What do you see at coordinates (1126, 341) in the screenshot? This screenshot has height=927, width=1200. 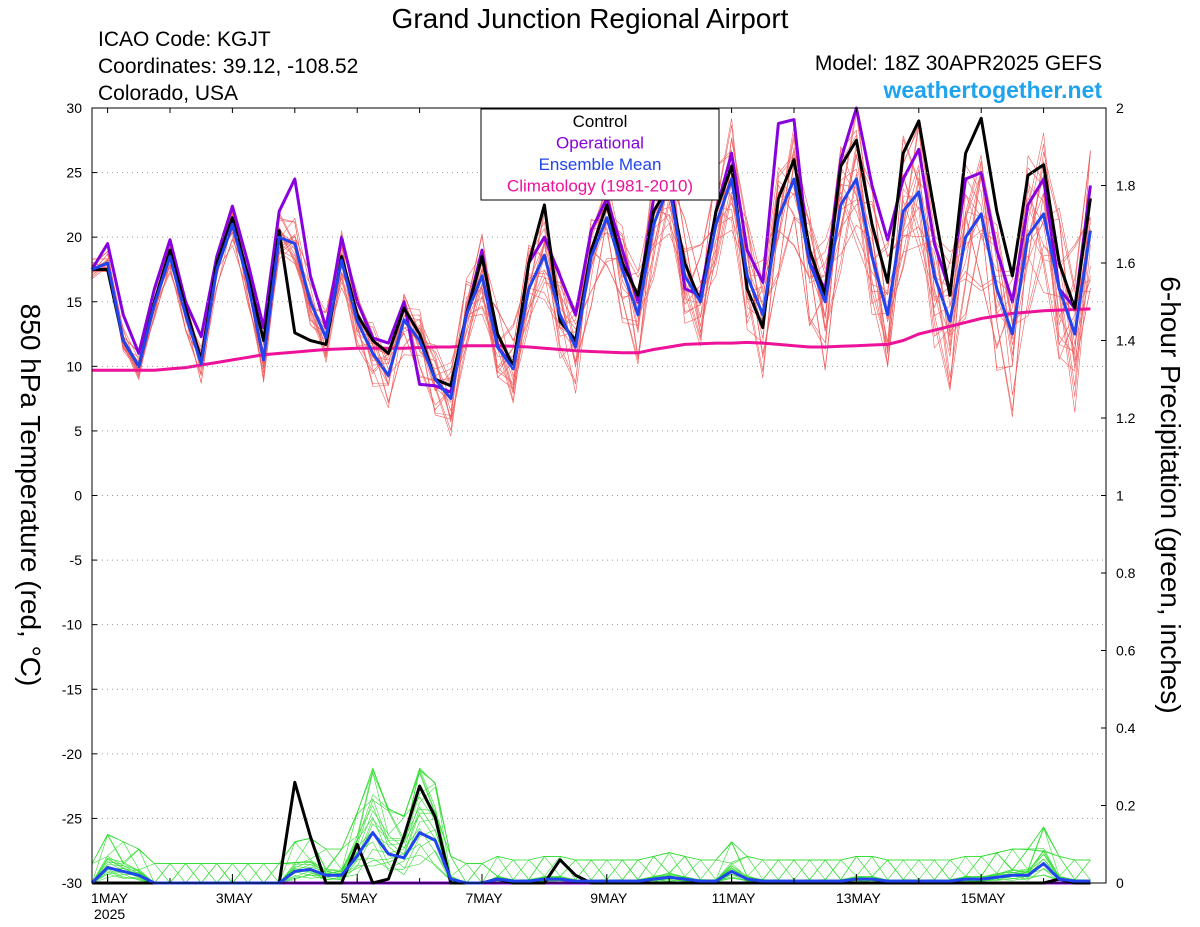 I see `y-right-tick-label: 1.4` at bounding box center [1126, 341].